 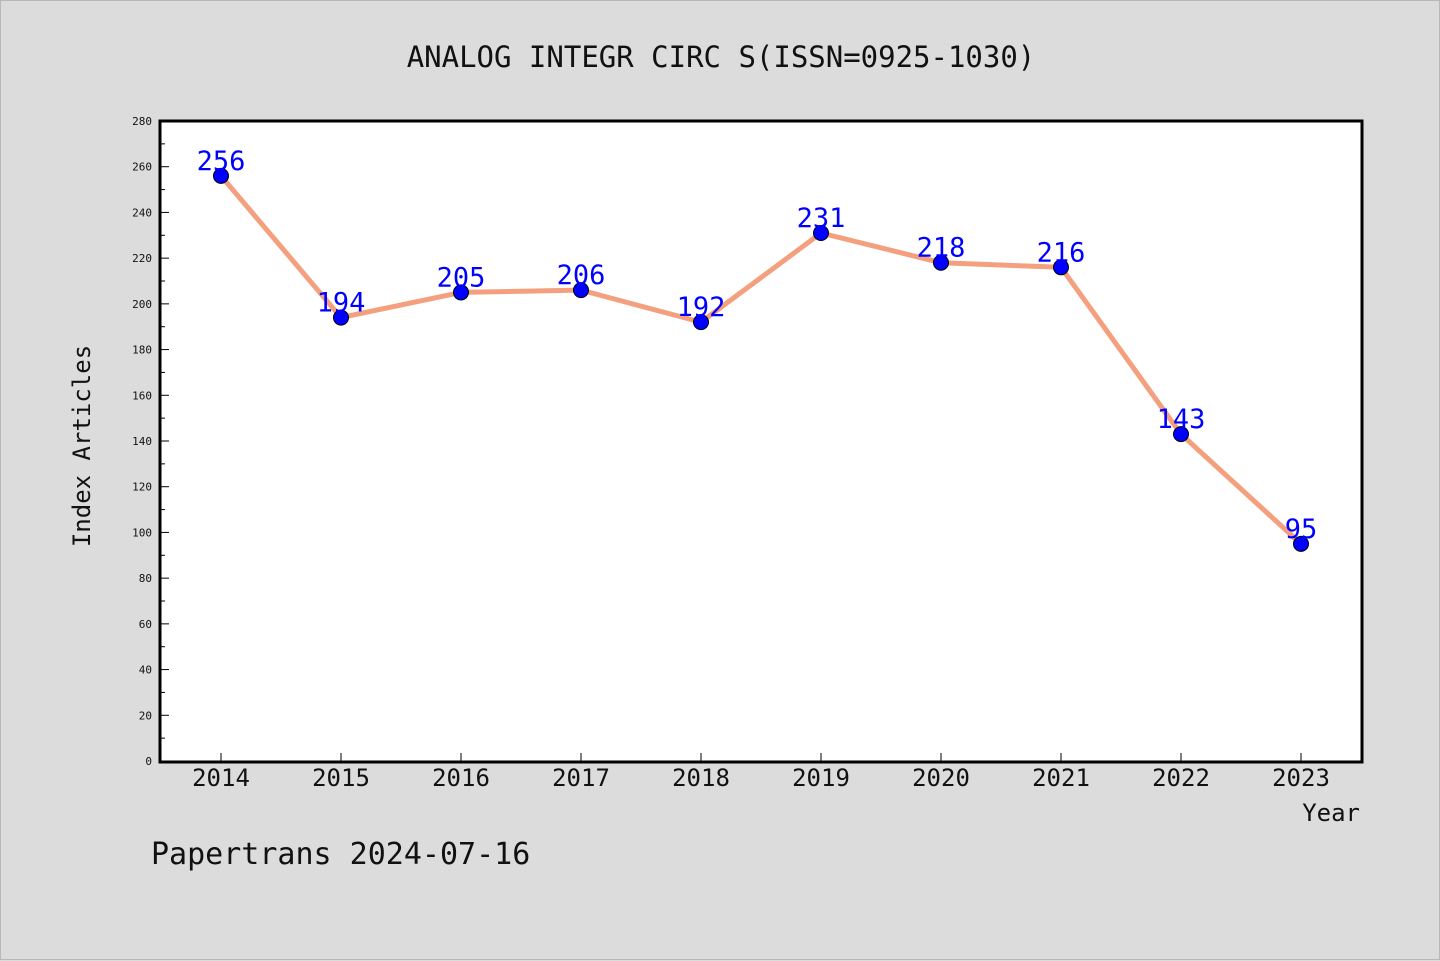 What do you see at coordinates (142, 395) in the screenshot?
I see `y-tick-label: 160` at bounding box center [142, 395].